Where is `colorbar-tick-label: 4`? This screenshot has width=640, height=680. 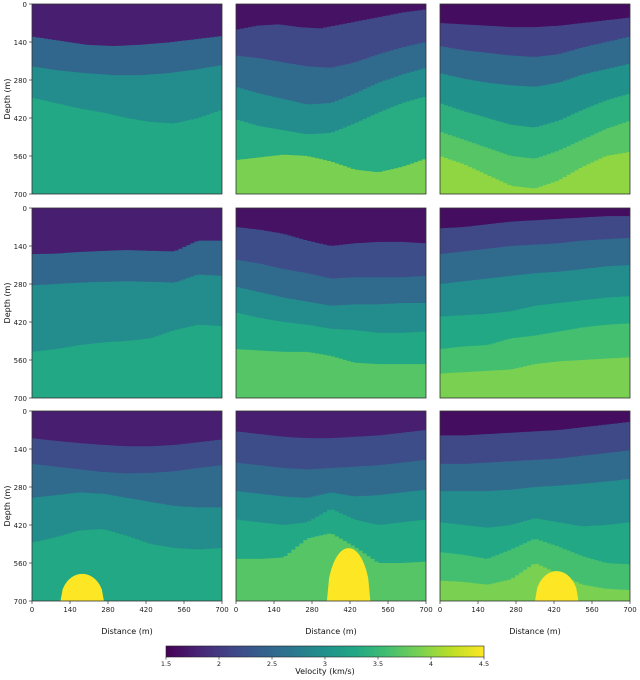 colorbar-tick-label: 4 is located at coordinates (431, 664).